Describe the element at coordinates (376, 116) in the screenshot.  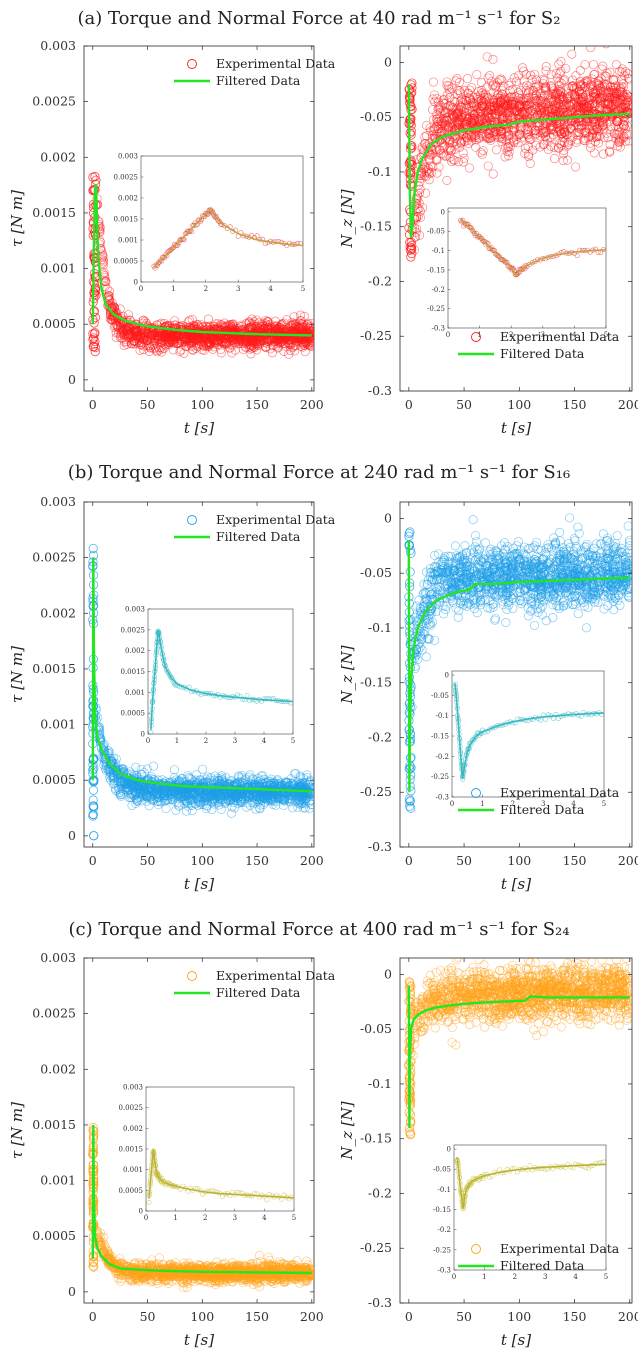
I see `y-tick-label: -0.05` at that location.